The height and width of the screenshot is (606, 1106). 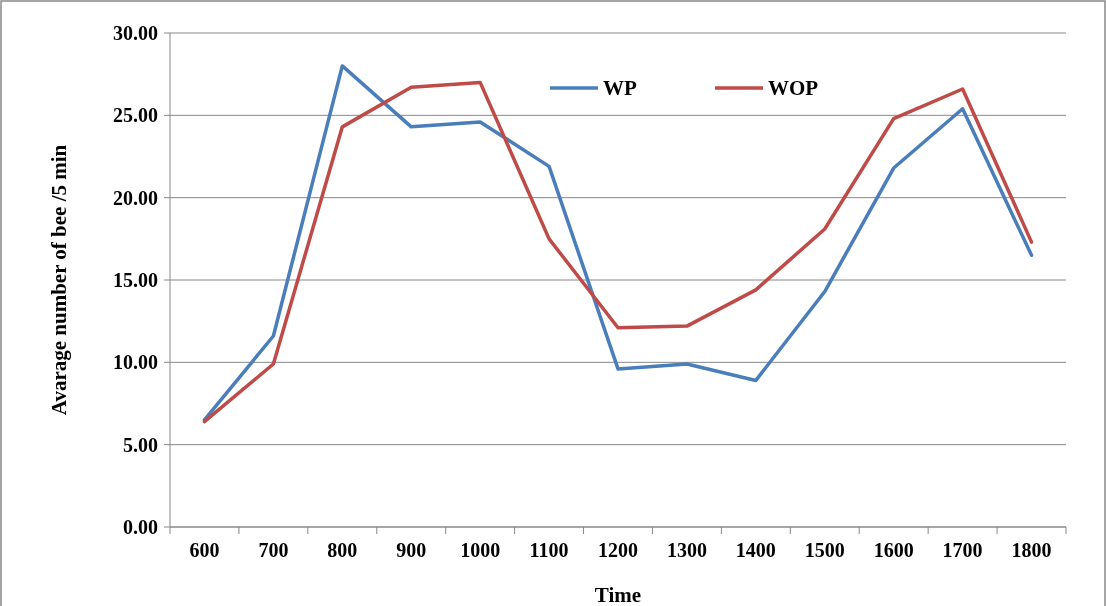 What do you see at coordinates (135, 197) in the screenshot?
I see `y-tick-label: 20.00` at bounding box center [135, 197].